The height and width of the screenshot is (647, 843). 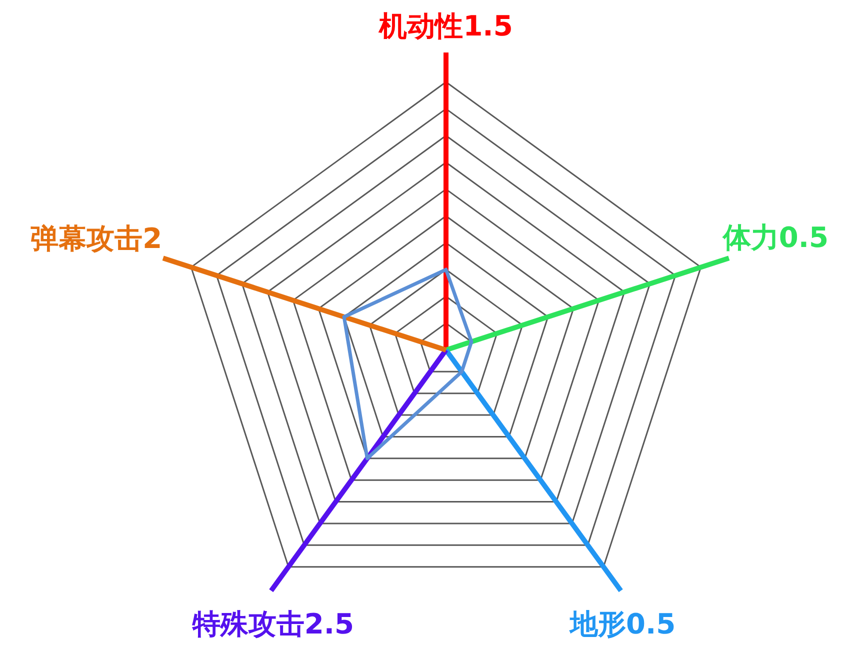 I want to click on spoke-label: 地形0.5, so click(x=622, y=624).